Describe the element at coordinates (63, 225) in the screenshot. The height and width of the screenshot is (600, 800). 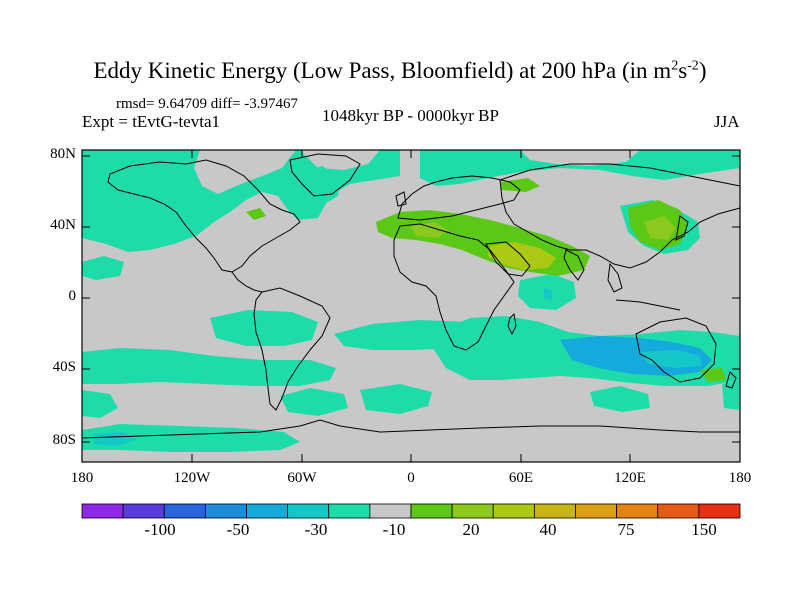
I see `lat-tick-label: 40N` at that location.